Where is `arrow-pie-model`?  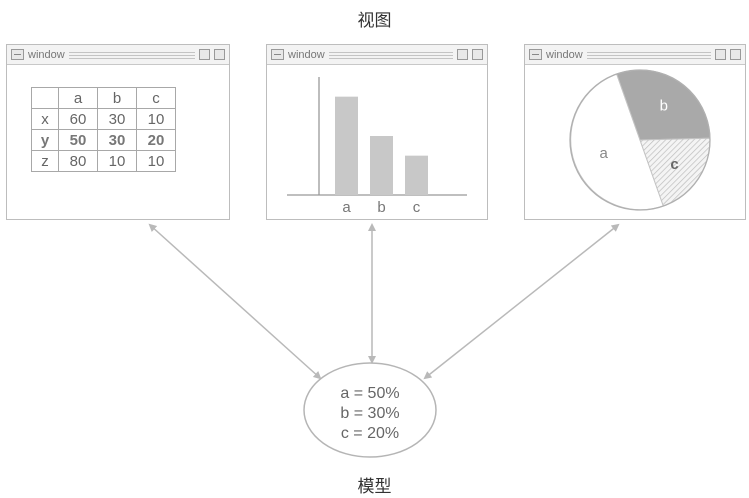 arrow-pie-model is located at coordinates (521, 301).